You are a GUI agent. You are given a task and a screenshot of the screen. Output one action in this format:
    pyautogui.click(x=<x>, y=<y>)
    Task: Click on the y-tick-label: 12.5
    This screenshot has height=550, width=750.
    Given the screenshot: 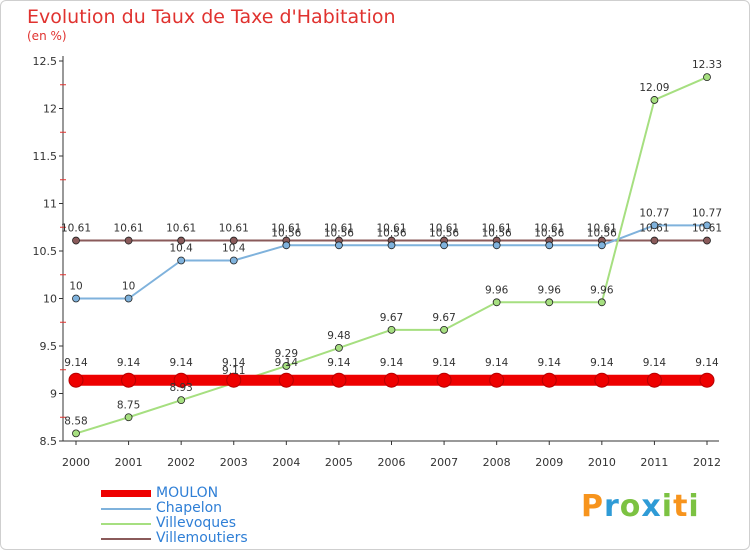 What is the action you would take?
    pyautogui.click(x=45, y=61)
    